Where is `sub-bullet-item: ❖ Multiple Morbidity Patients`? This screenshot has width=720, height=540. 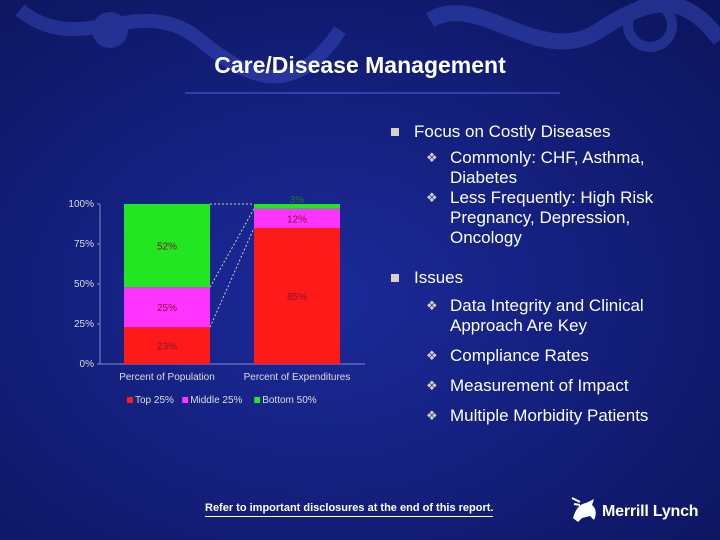
sub-bullet-item: ❖ Multiple Morbidity Patients is located at coordinates (548, 416).